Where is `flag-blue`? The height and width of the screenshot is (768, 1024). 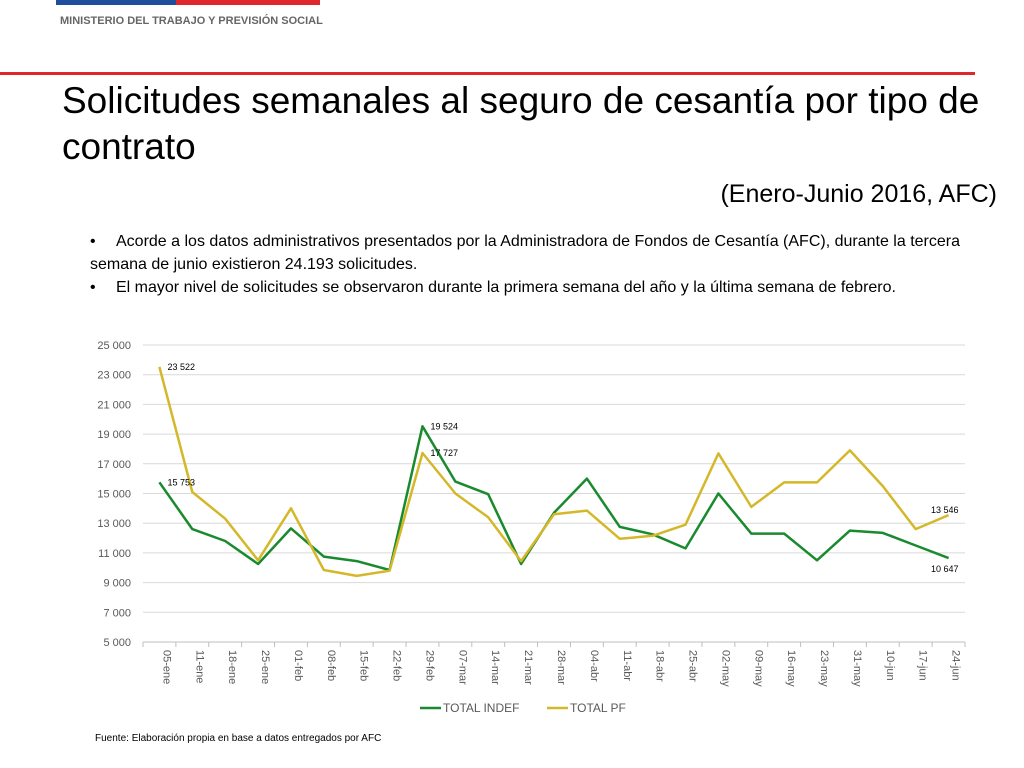
flag-blue is located at coordinates (116, 2).